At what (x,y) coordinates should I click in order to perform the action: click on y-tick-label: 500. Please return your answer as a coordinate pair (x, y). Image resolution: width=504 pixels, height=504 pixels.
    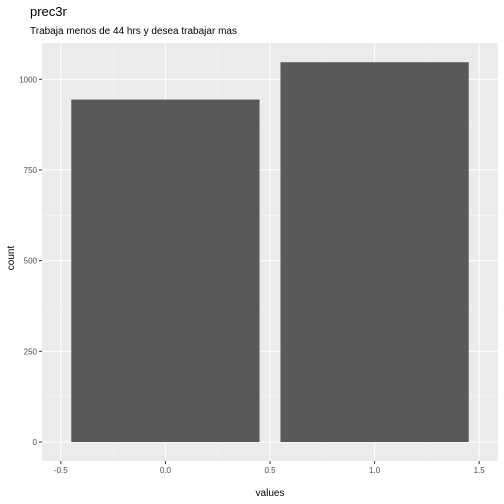
    Looking at the image, I should click on (31, 261).